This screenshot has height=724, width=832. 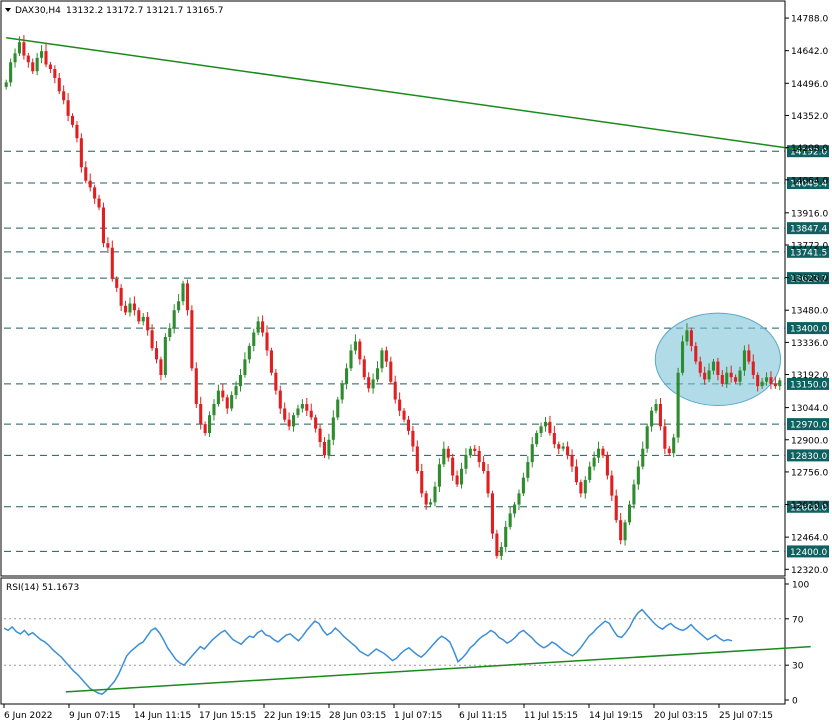 I want to click on x-tick-label: 14 Jul 19:15, so click(x=616, y=716).